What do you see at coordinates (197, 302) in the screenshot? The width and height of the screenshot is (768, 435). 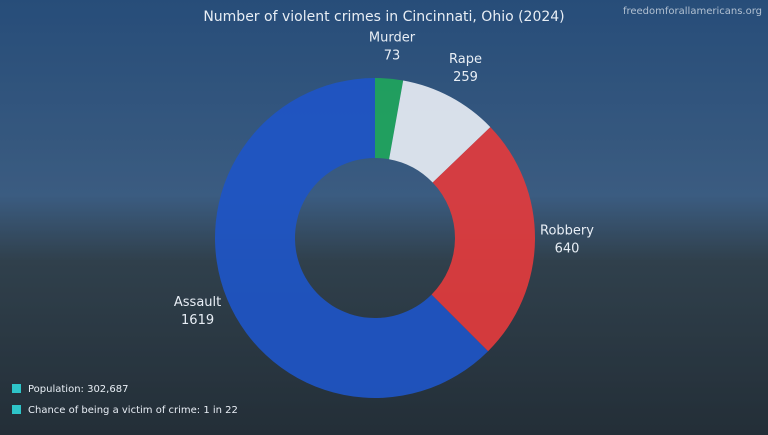 I see `segment-label: Assault` at bounding box center [197, 302].